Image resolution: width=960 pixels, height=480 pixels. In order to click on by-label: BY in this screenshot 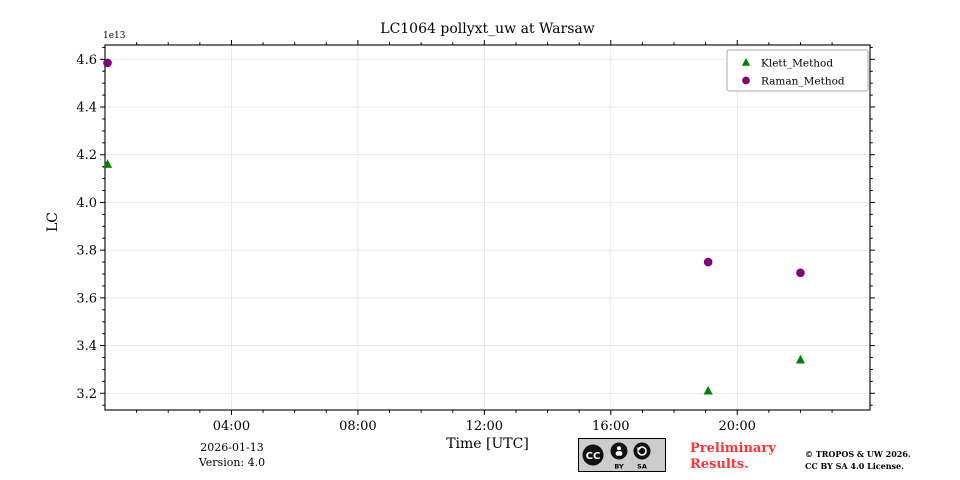, I will do `click(619, 467)`.